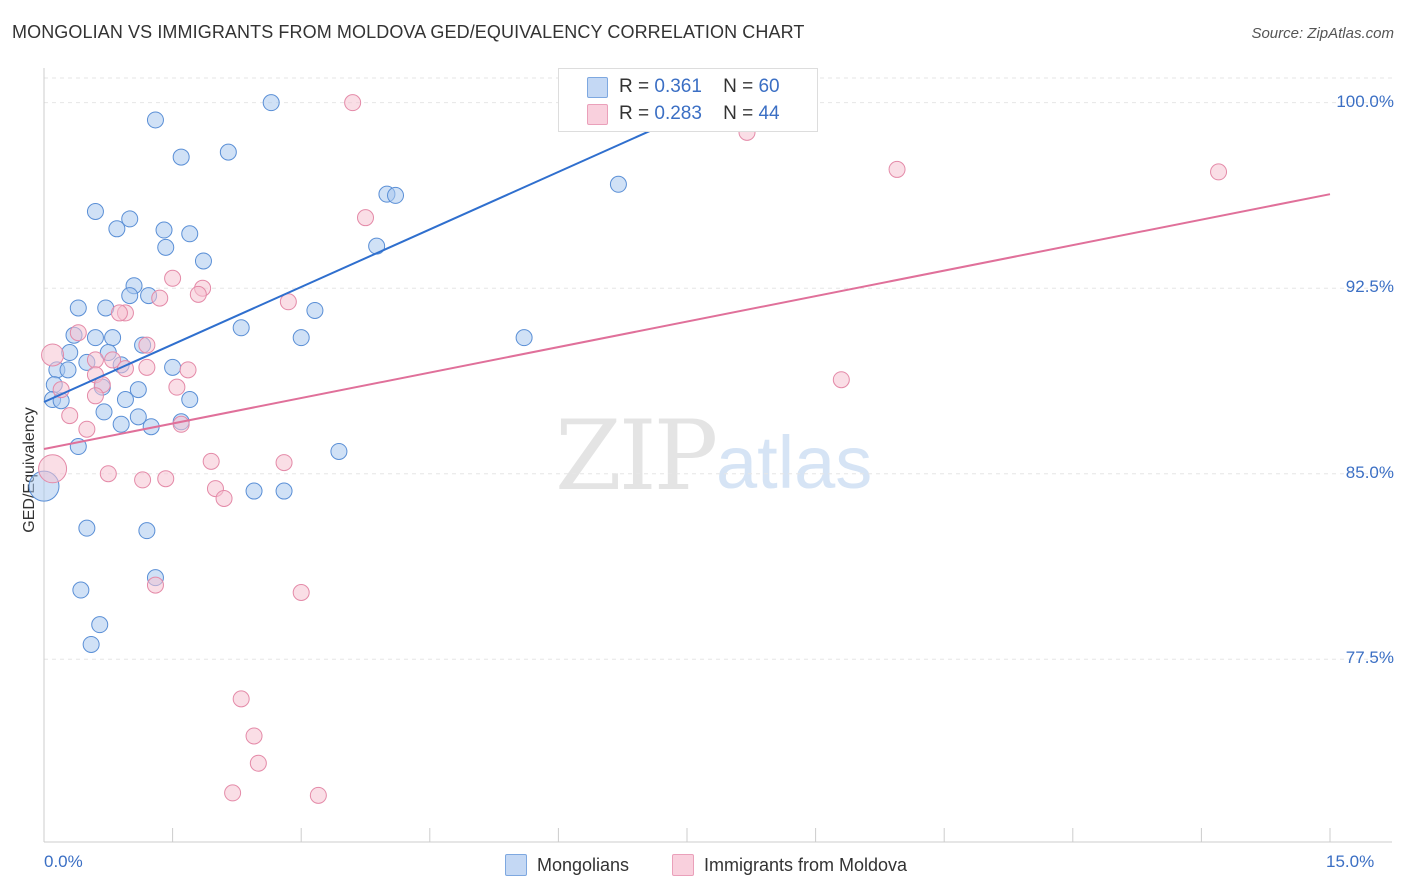 This screenshot has width=1406, height=892. I want to click on y-tick-label: 92.5%, so click(1369, 287).